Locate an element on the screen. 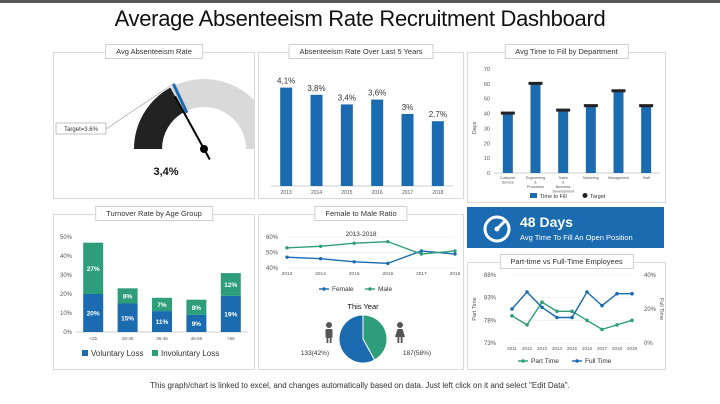 The height and width of the screenshot is (404, 720). ratio-x-tick: 2015 is located at coordinates (354, 274).